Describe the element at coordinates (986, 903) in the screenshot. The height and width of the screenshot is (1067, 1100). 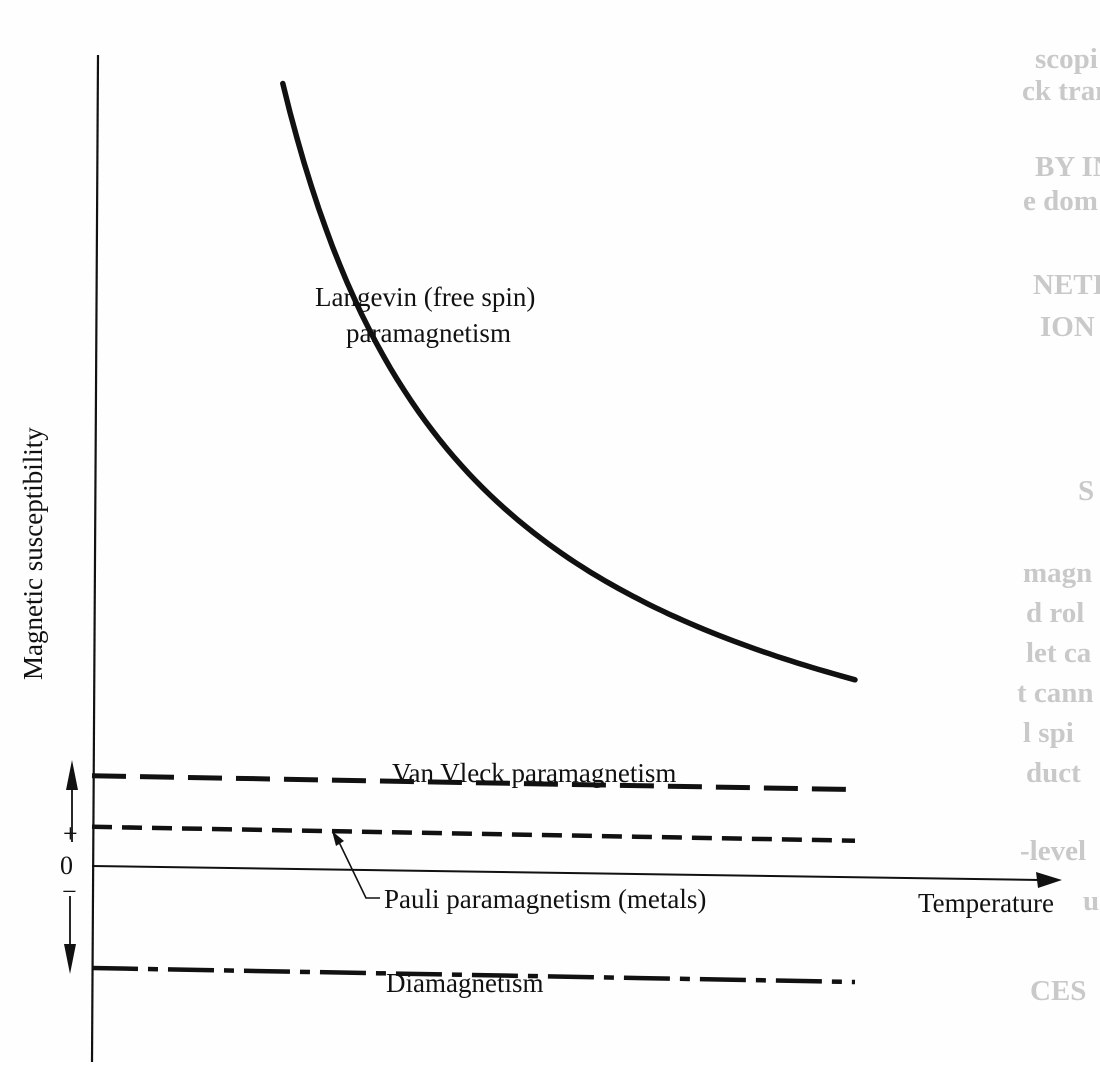
I see `x-axis-label: Temperature` at that location.